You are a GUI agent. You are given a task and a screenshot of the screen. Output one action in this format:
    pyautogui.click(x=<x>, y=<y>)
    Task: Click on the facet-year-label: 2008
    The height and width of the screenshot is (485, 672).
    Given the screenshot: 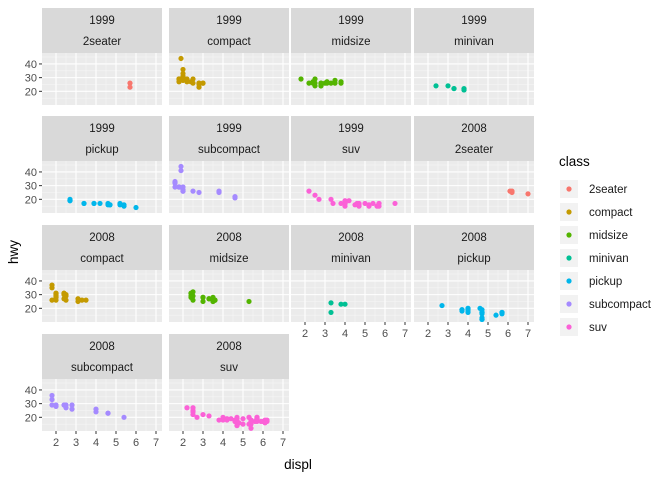 What is the action you would take?
    pyautogui.click(x=229, y=347)
    